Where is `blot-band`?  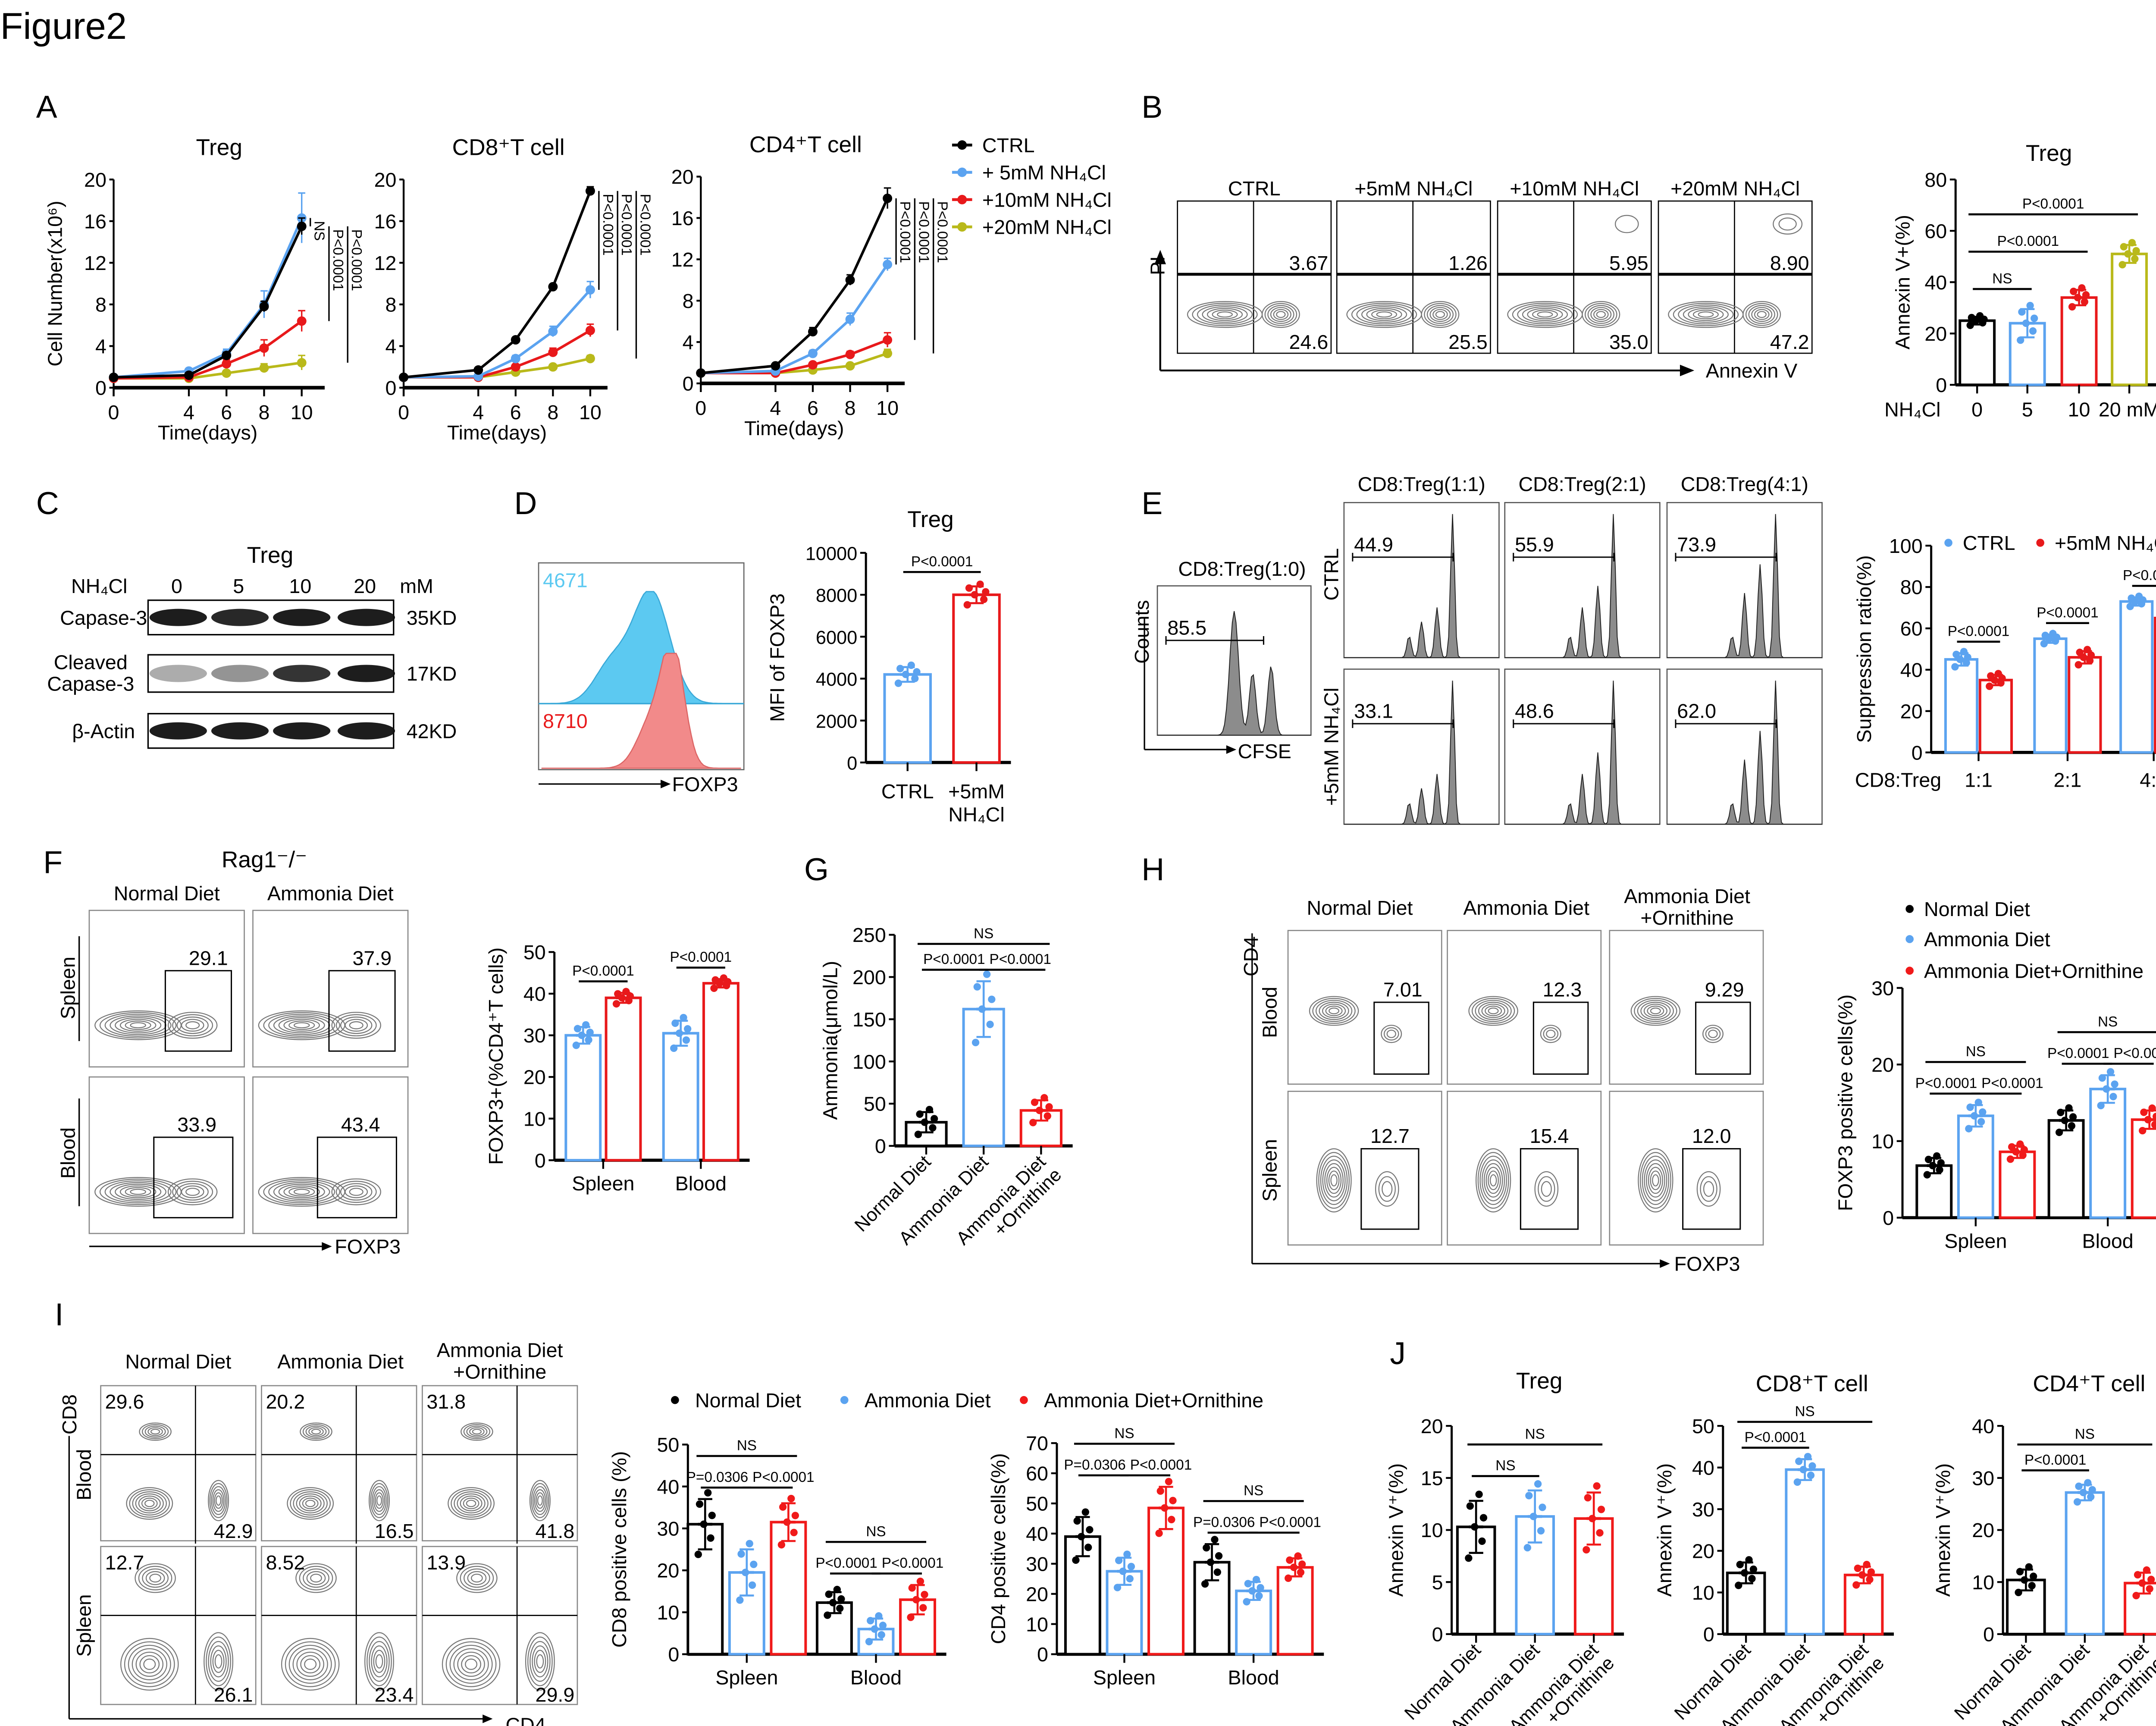 blot-band is located at coordinates (302, 617).